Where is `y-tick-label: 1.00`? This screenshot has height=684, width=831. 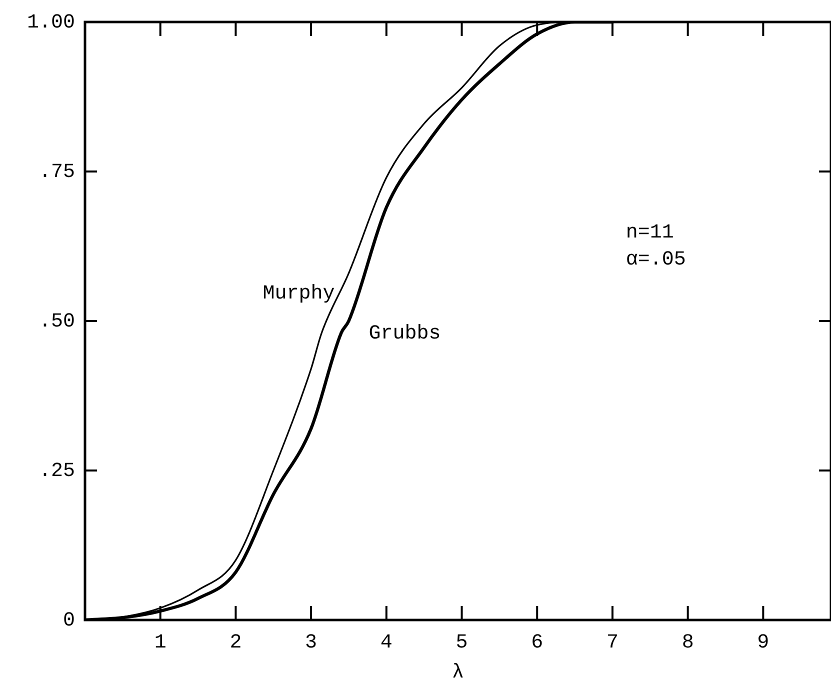 y-tick-label: 1.00 is located at coordinates (50, 22).